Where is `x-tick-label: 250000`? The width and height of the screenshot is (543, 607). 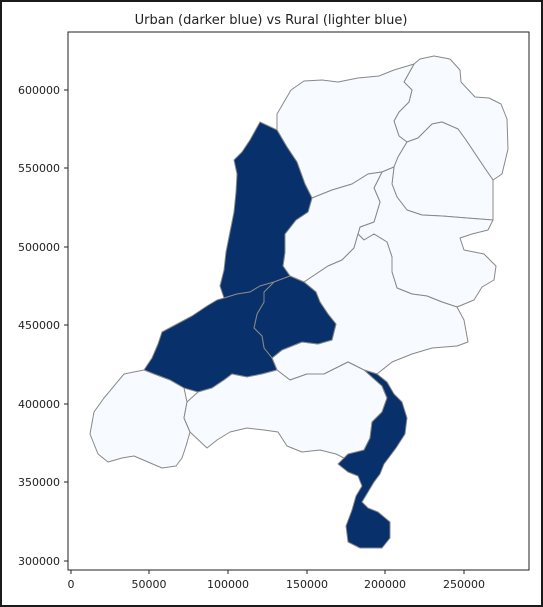
x-tick-label: 250000 is located at coordinates (464, 584).